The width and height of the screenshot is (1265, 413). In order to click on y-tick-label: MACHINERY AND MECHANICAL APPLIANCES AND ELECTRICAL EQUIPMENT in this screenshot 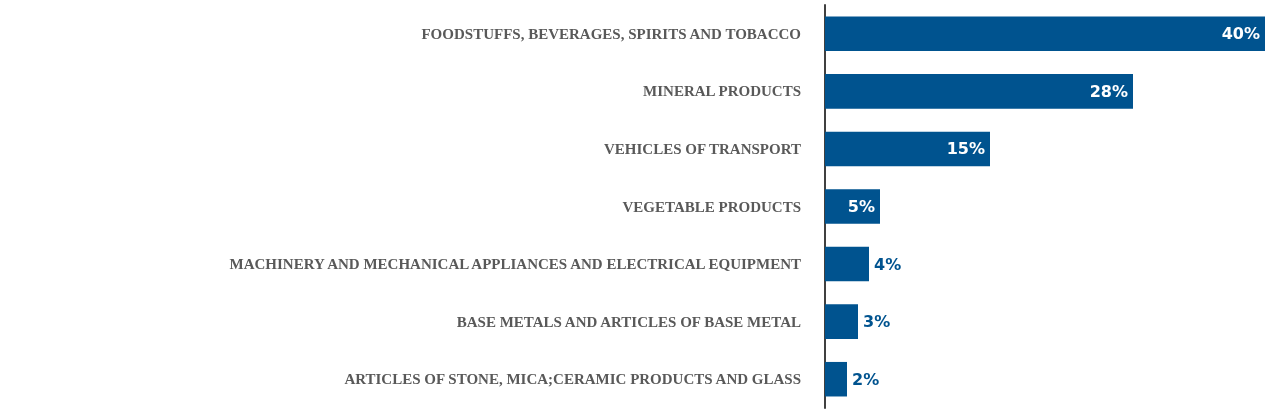, I will do `click(515, 264)`.